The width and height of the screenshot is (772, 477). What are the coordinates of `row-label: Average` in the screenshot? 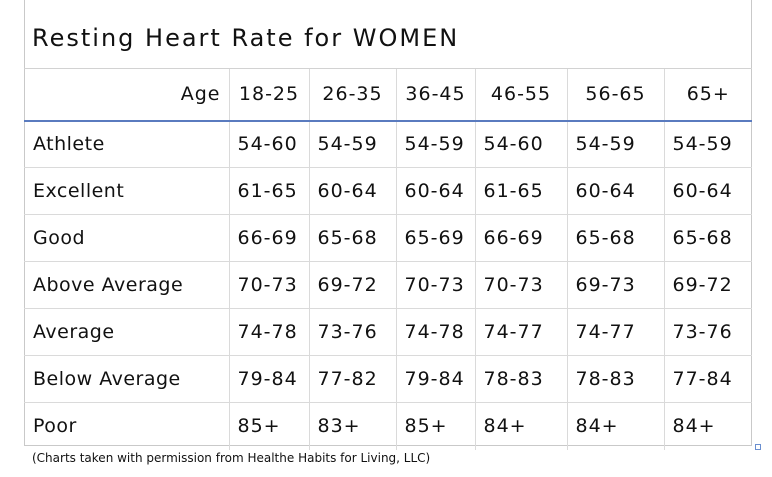 It's located at (126, 332).